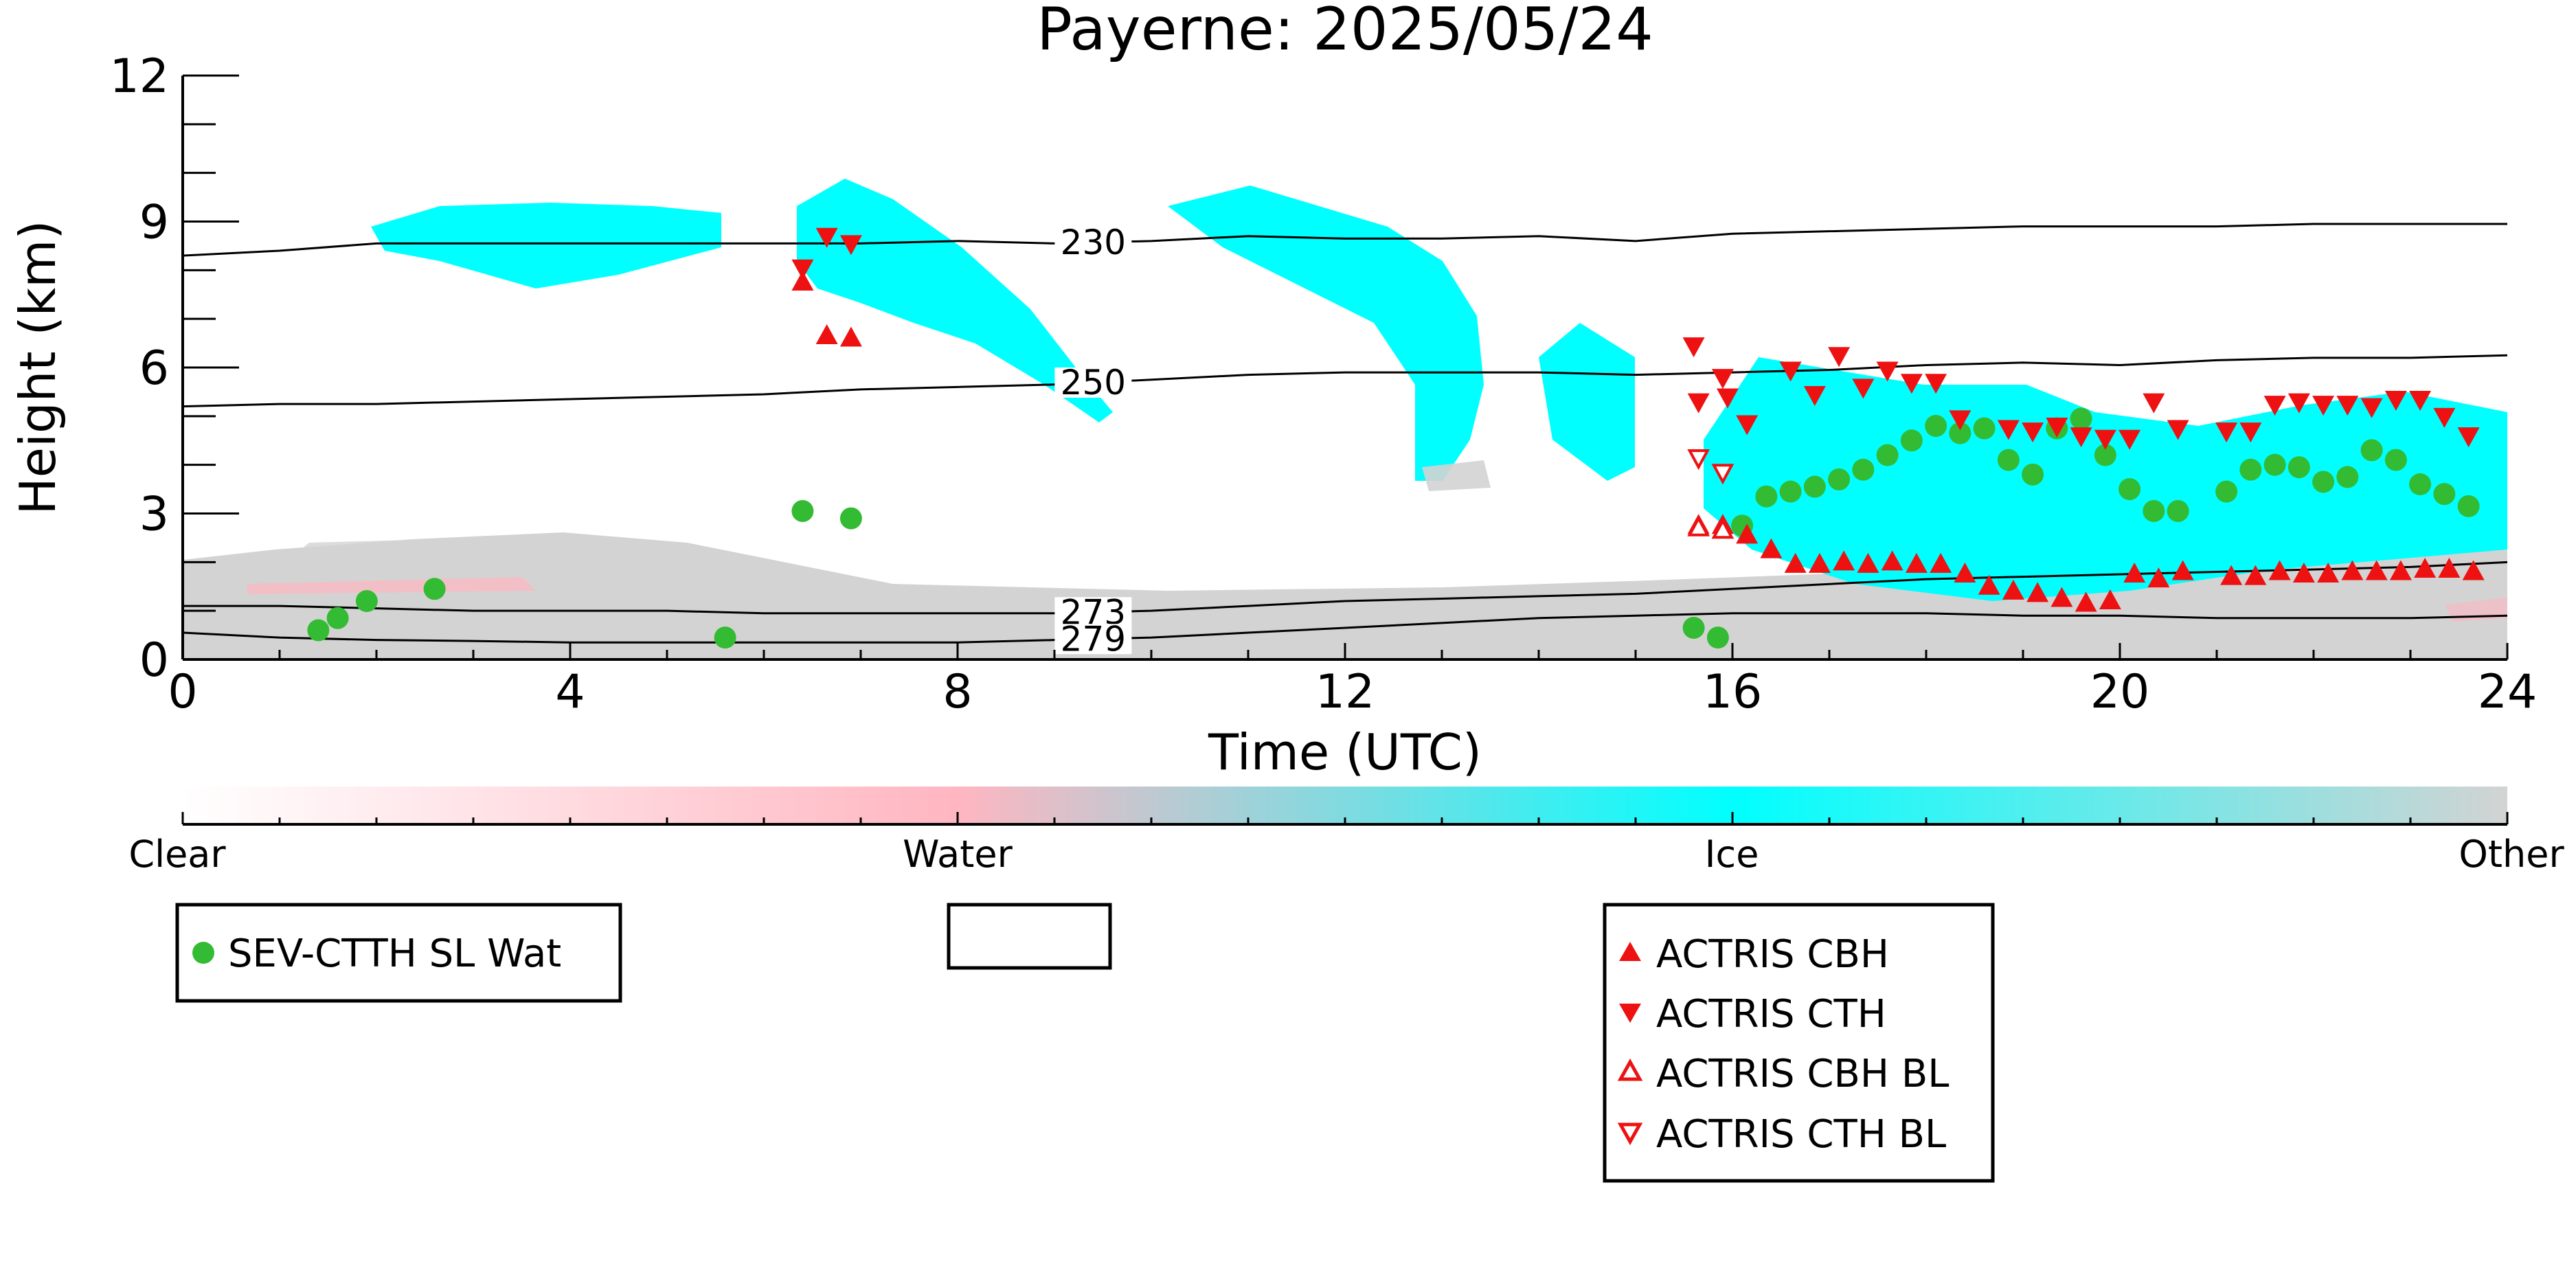 This screenshot has width=2576, height=1288. I want to click on x-tick-label: 8, so click(957, 692).